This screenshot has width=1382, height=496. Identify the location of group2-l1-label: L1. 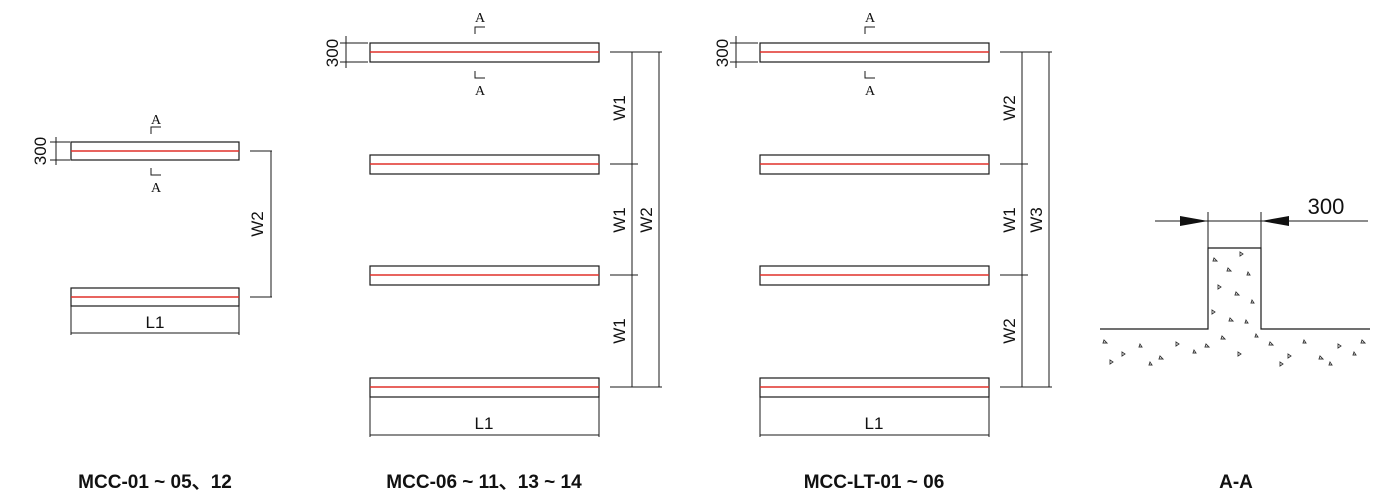
(484, 423).